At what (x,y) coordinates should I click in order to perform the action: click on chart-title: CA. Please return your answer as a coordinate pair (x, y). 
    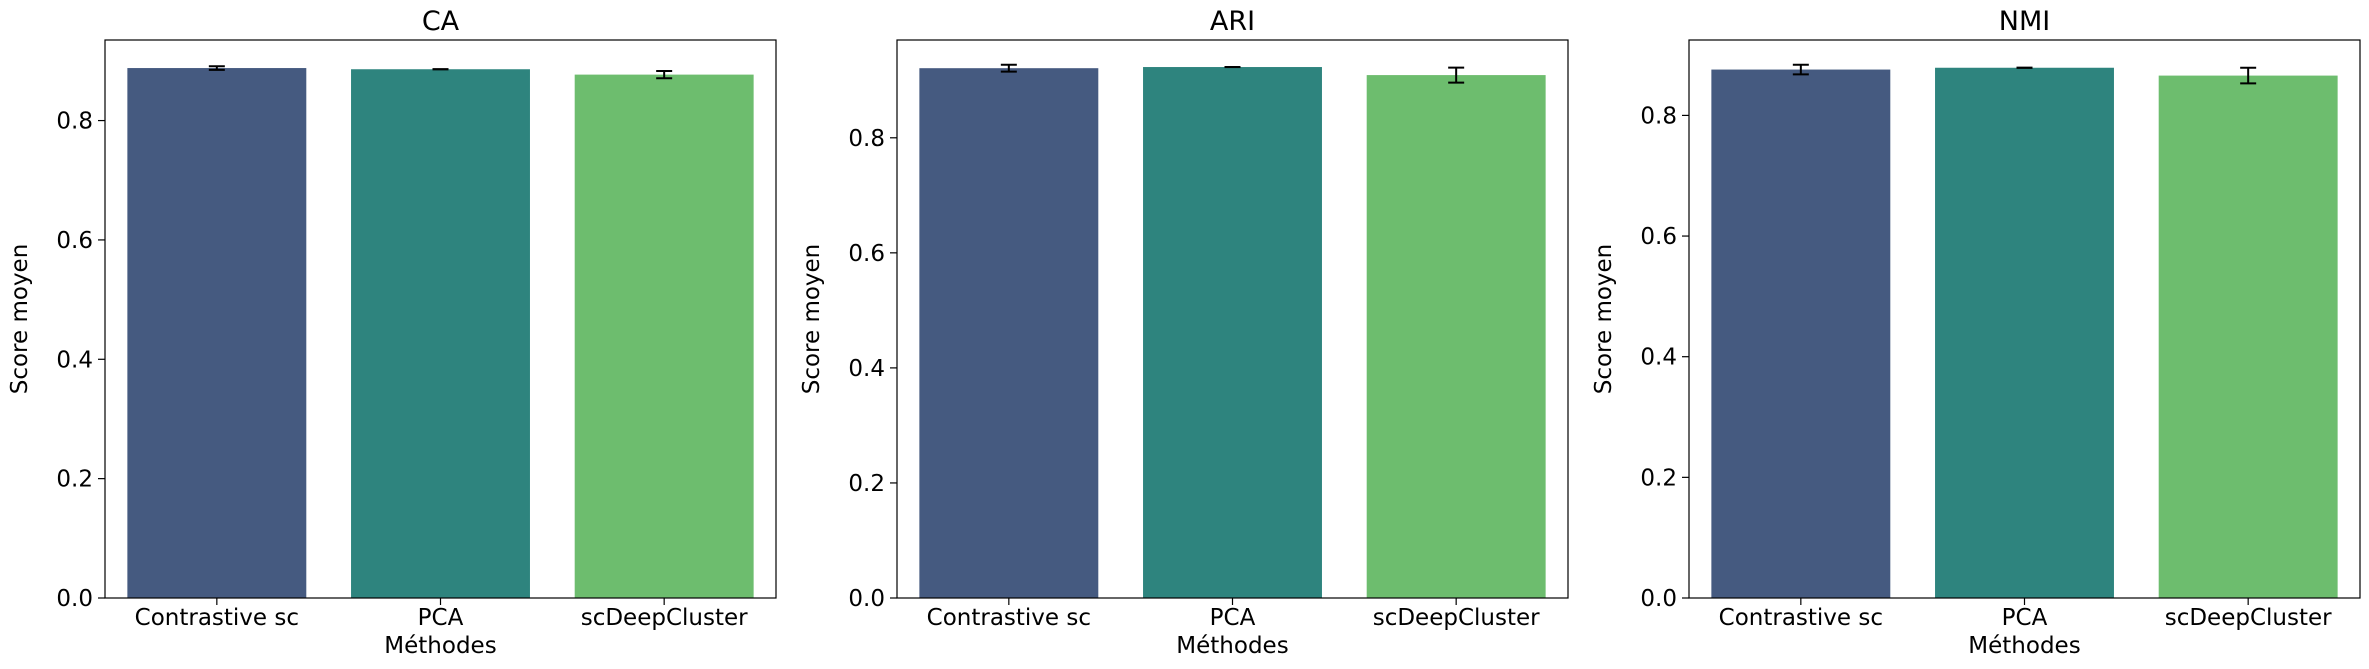
    Looking at the image, I should click on (441, 21).